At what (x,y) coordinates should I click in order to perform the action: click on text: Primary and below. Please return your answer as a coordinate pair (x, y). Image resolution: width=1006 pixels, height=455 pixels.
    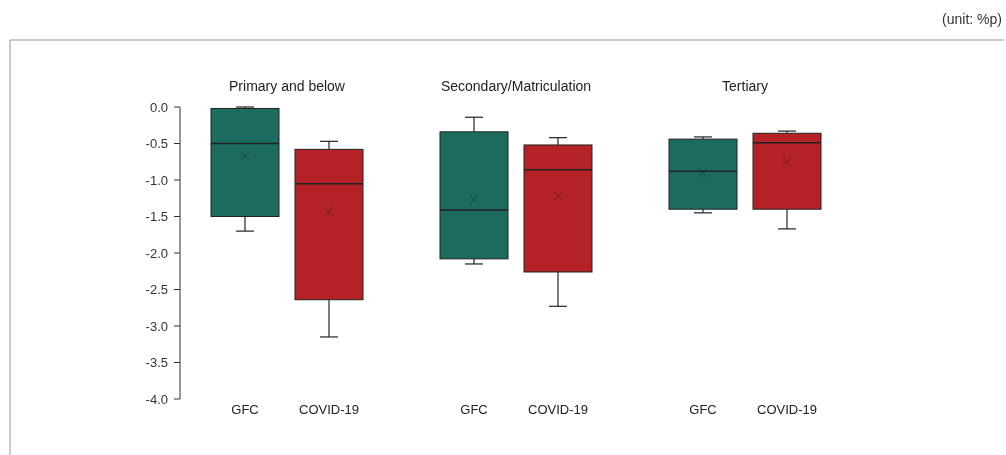
    Looking at the image, I should click on (287, 86).